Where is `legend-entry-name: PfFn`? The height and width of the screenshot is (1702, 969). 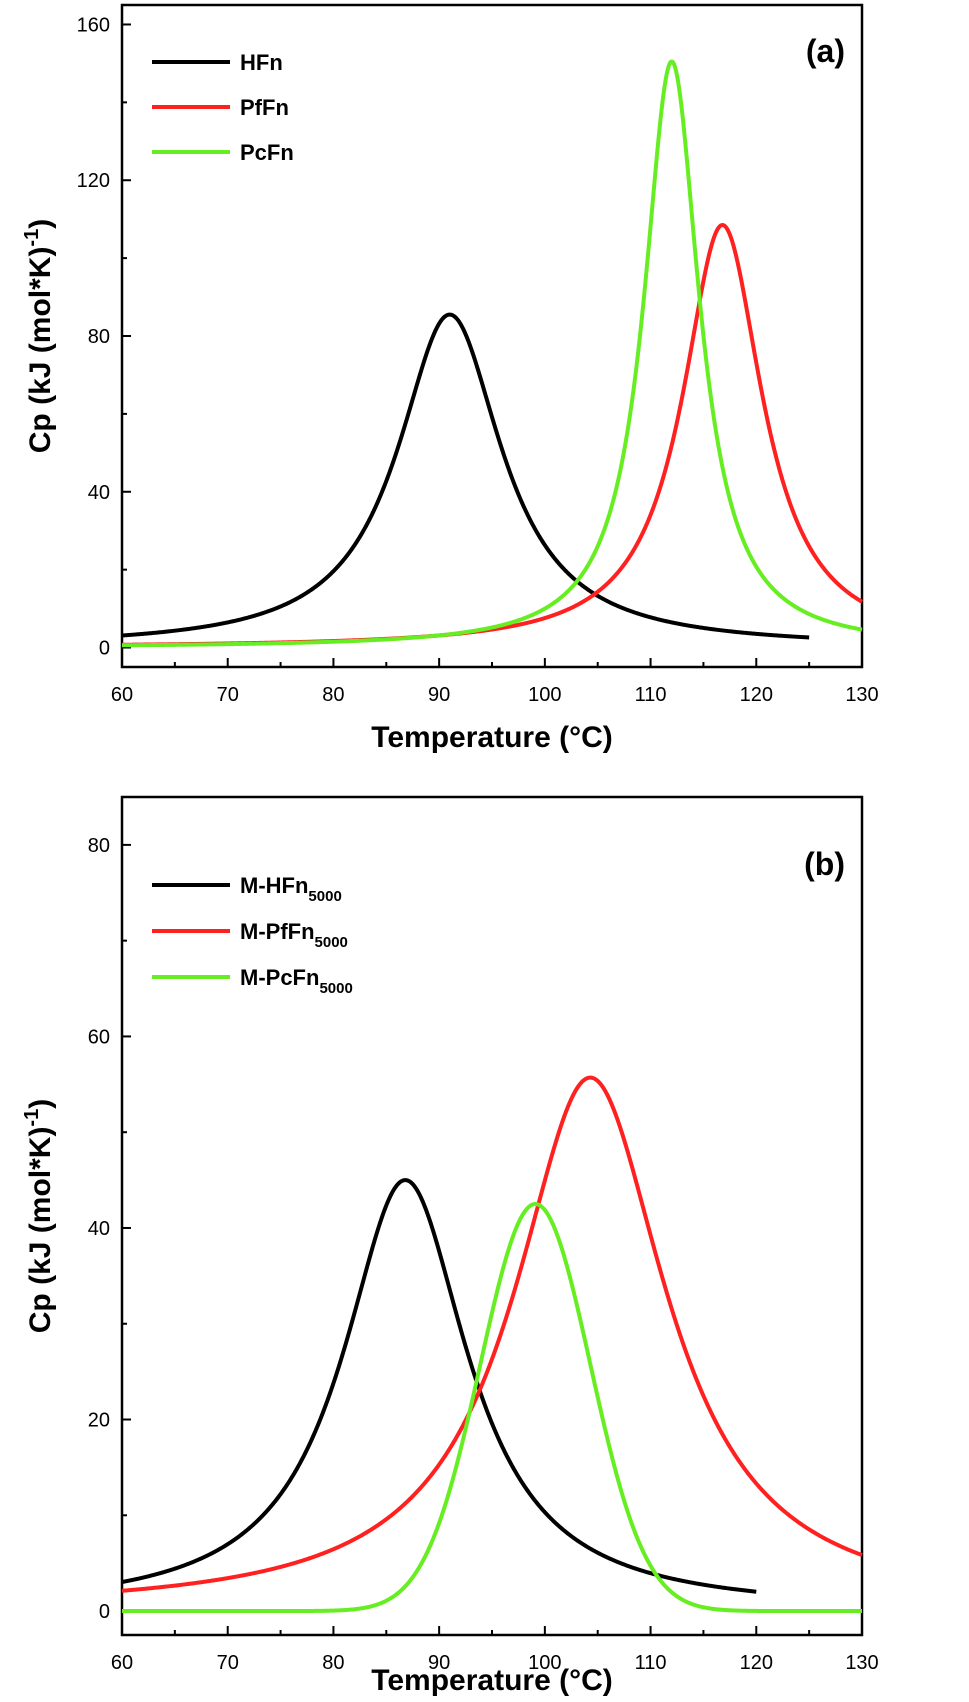 legend-entry-name: PfFn is located at coordinates (264, 107).